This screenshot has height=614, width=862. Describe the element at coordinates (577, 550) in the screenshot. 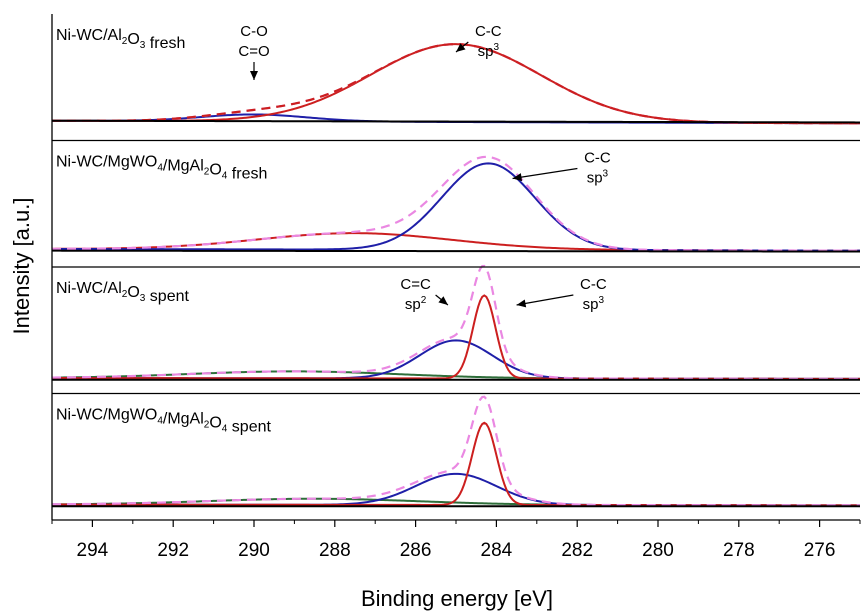

I see `x-tick-label: 282` at that location.